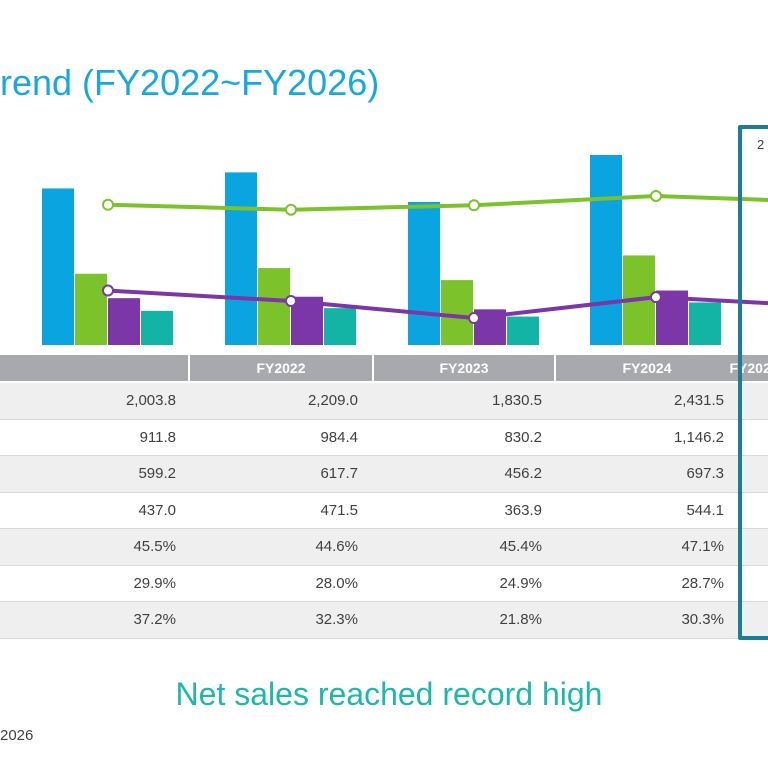  Describe the element at coordinates (606, 250) in the screenshot. I see `bar-s1-fy2025` at that location.